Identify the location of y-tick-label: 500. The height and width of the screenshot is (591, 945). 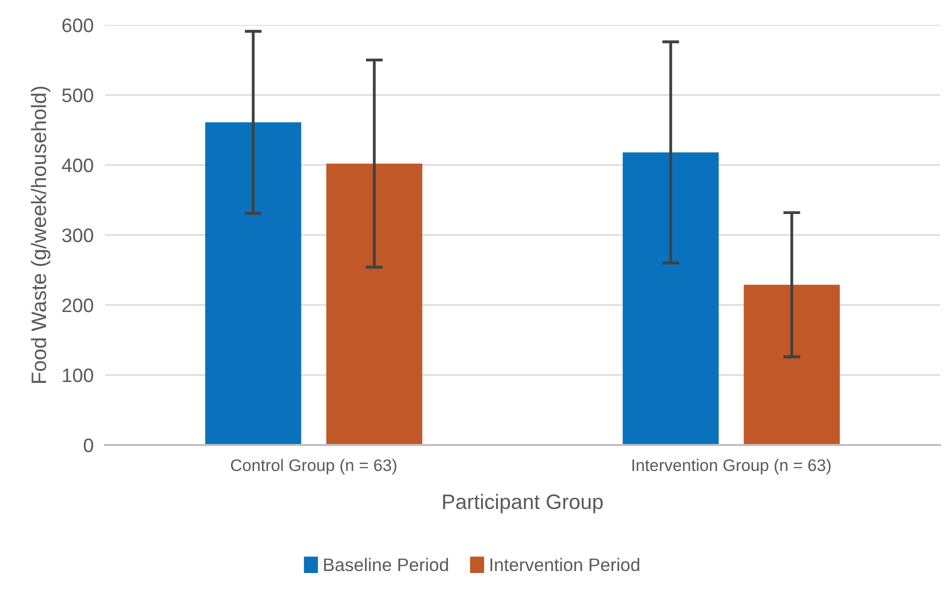
(78, 95).